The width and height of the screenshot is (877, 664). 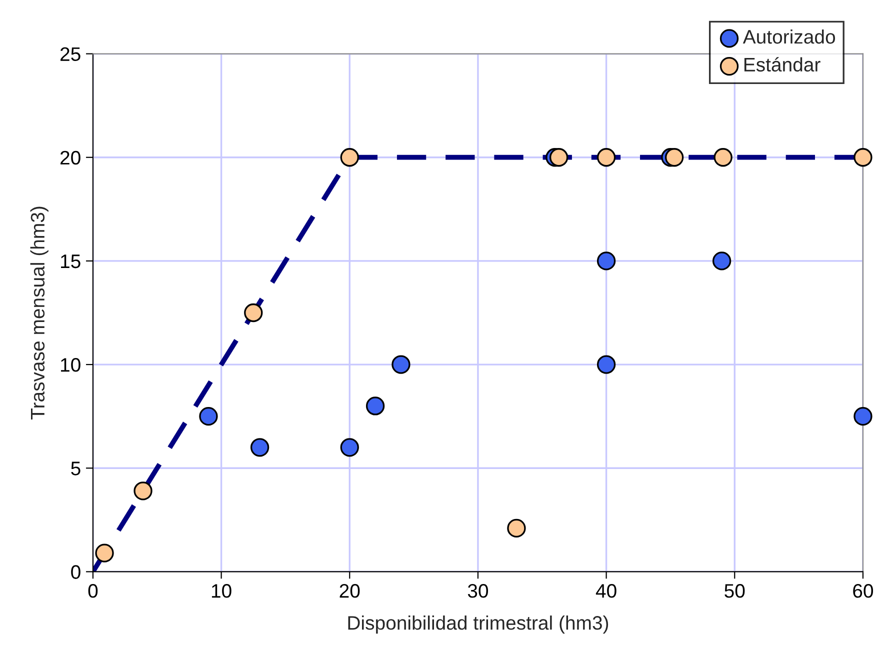 I want to click on y-tick-label: 5, so click(x=75, y=469).